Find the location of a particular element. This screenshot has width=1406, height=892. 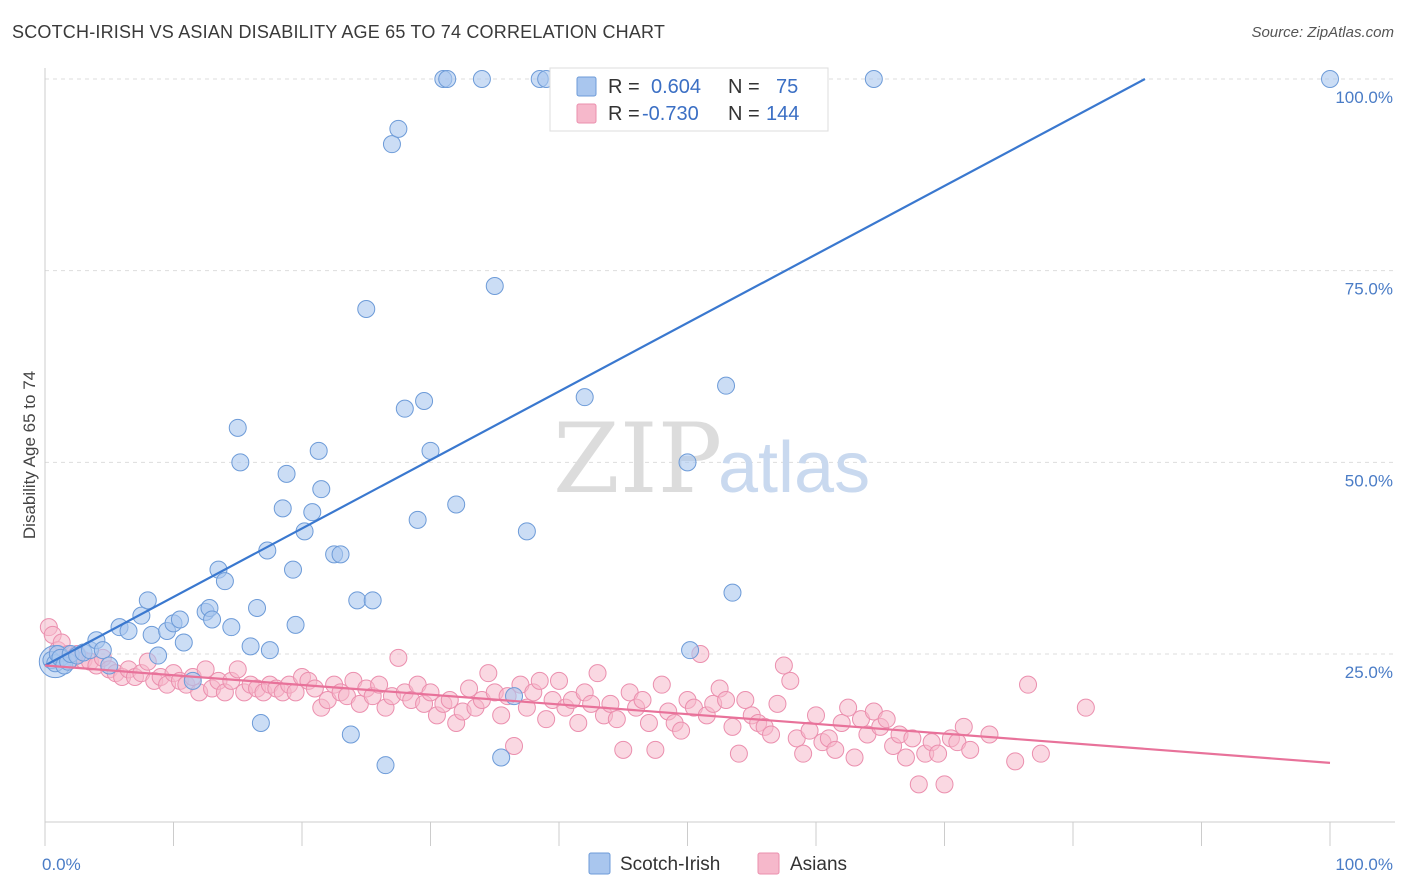

bottom-legend-label-scotch-irish: Scotch-Irish is located at coordinates (670, 864).